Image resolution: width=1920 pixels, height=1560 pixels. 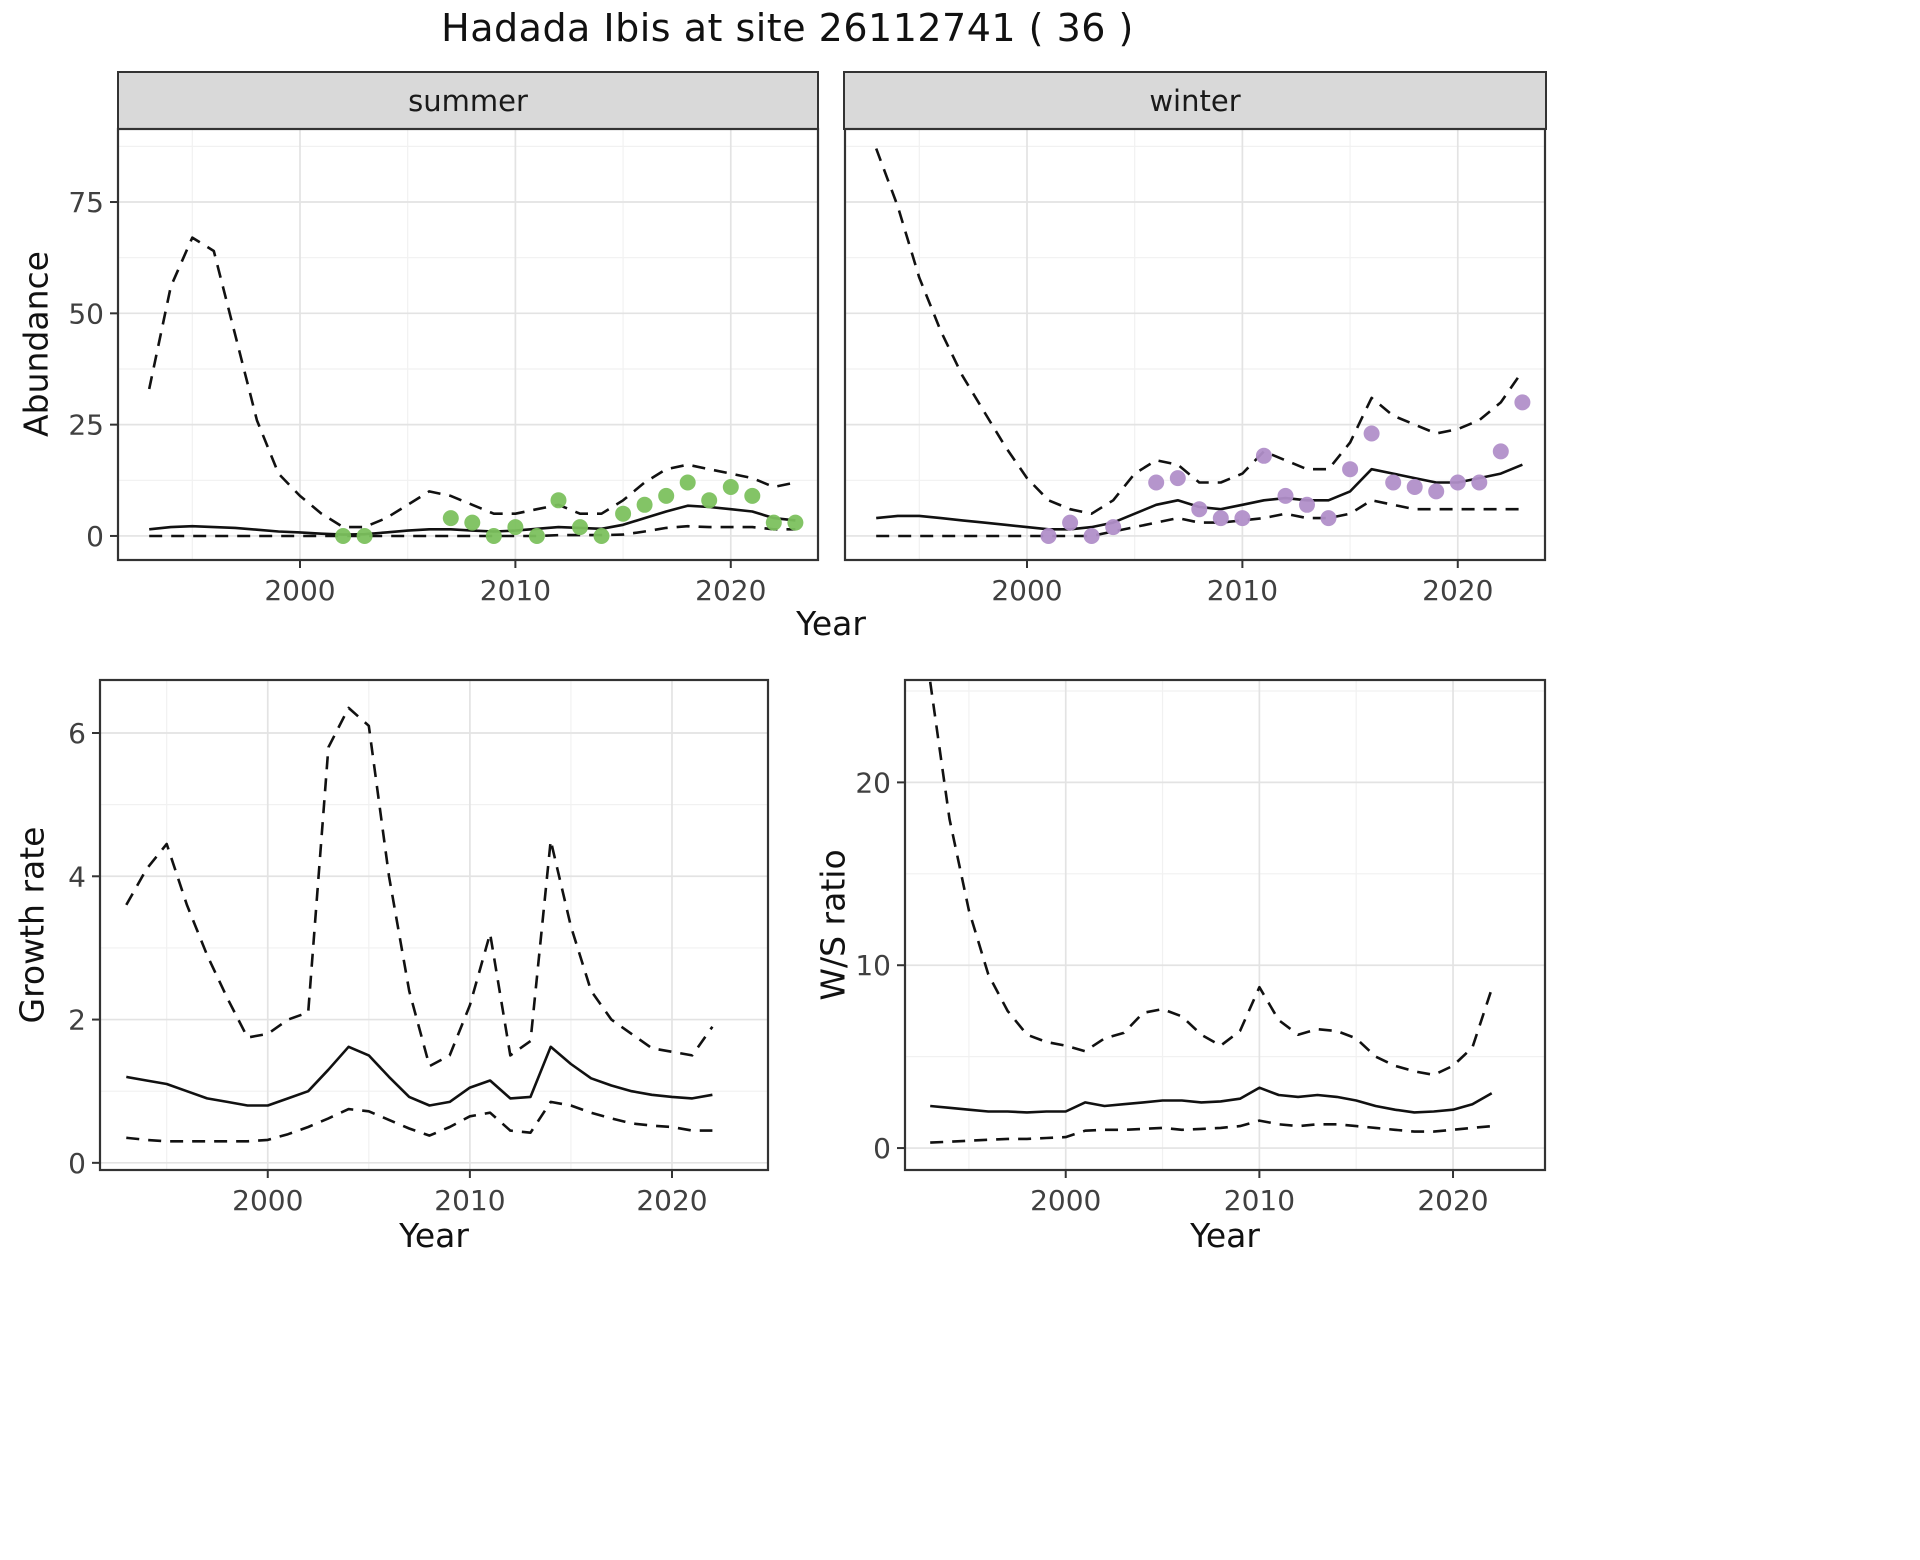 I want to click on svg-text: 10, so click(x=873, y=965).